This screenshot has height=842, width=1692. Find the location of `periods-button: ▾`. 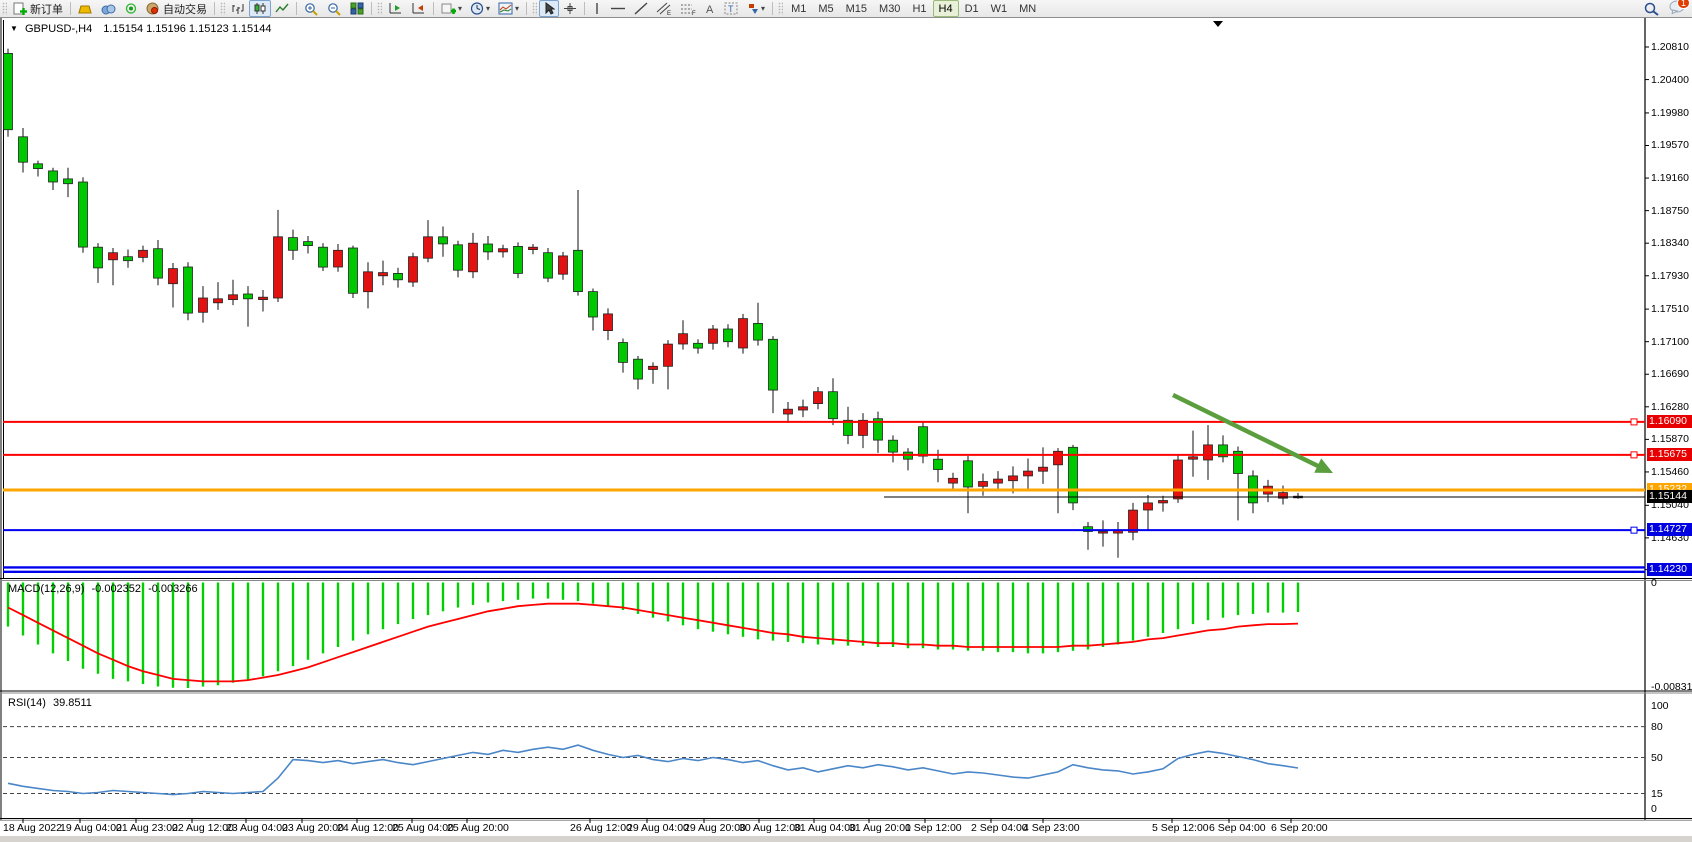

periods-button: ▾ is located at coordinates (480, 8).